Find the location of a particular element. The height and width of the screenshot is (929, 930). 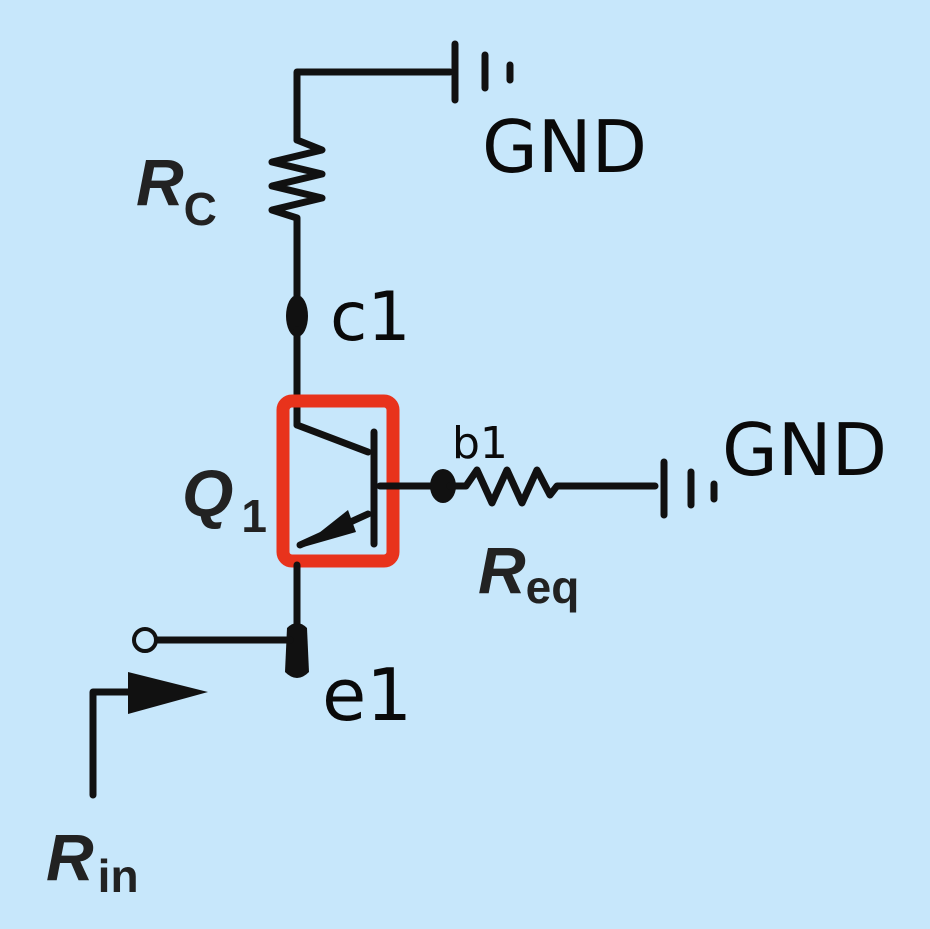

ground-icon-top is located at coordinates (482, 72).